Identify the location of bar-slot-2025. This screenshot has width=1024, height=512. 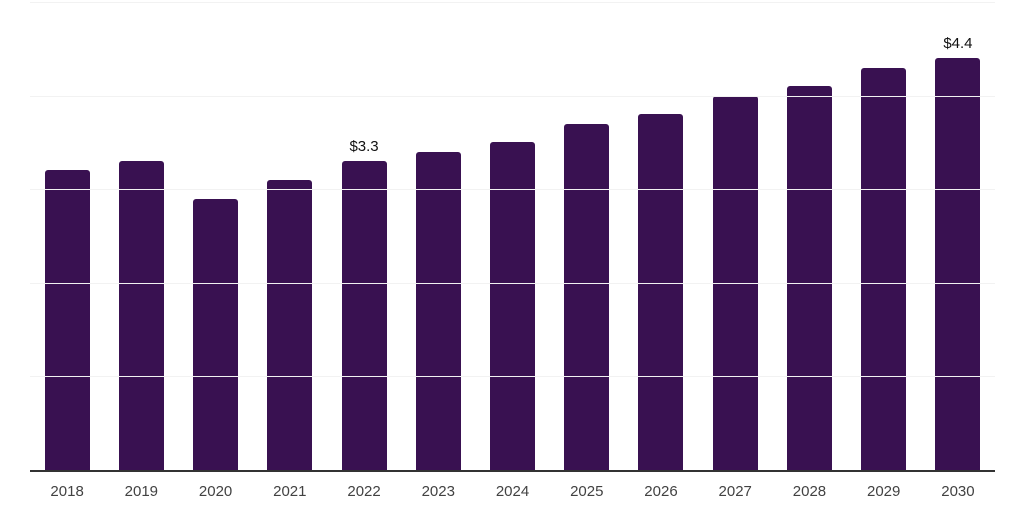
(587, 236).